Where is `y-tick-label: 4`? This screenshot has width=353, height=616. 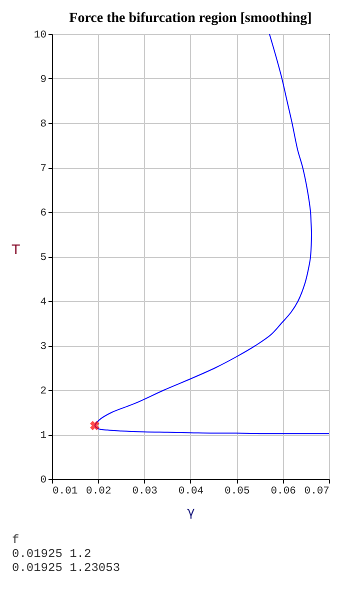
y-tick-label: 4 is located at coordinates (43, 302).